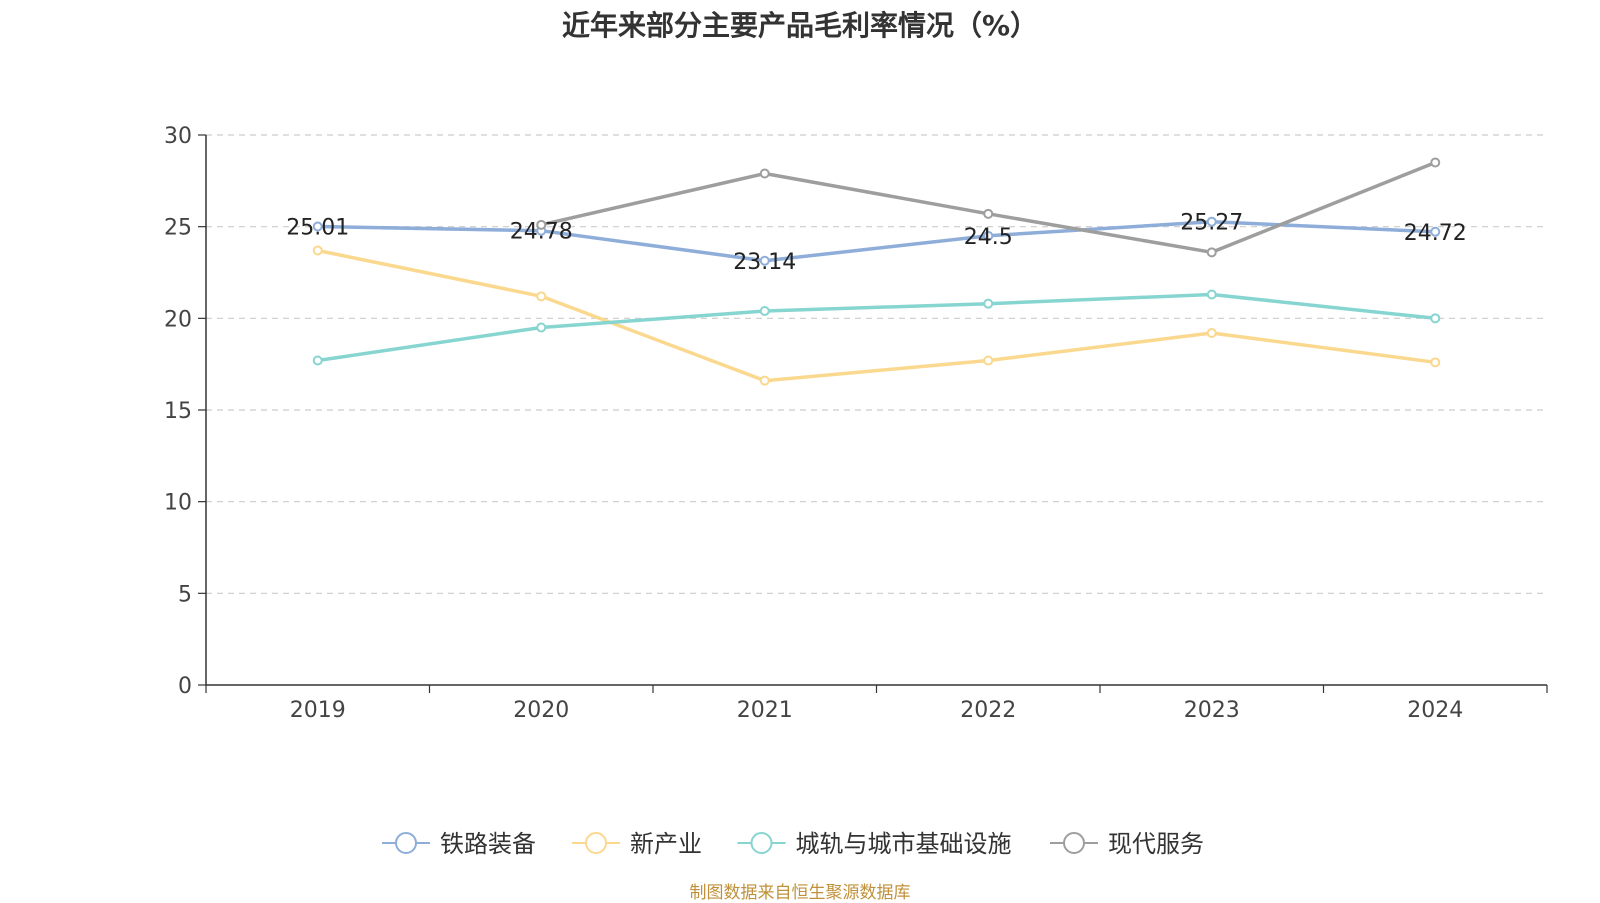 Image resolution: width=1600 pixels, height=903 pixels. I want to click on x-tick-label: 2022, so click(988, 710).